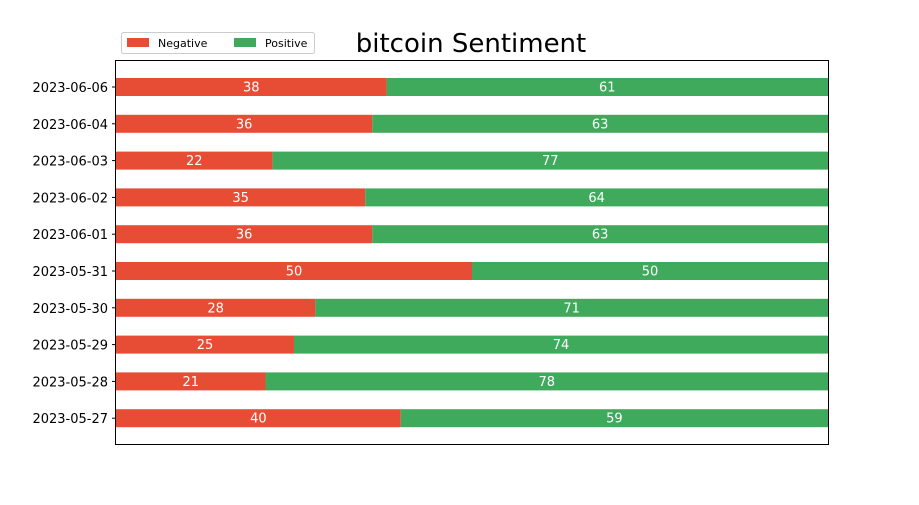  I want to click on data-label-negative-2023-05-29: 25, so click(205, 345).